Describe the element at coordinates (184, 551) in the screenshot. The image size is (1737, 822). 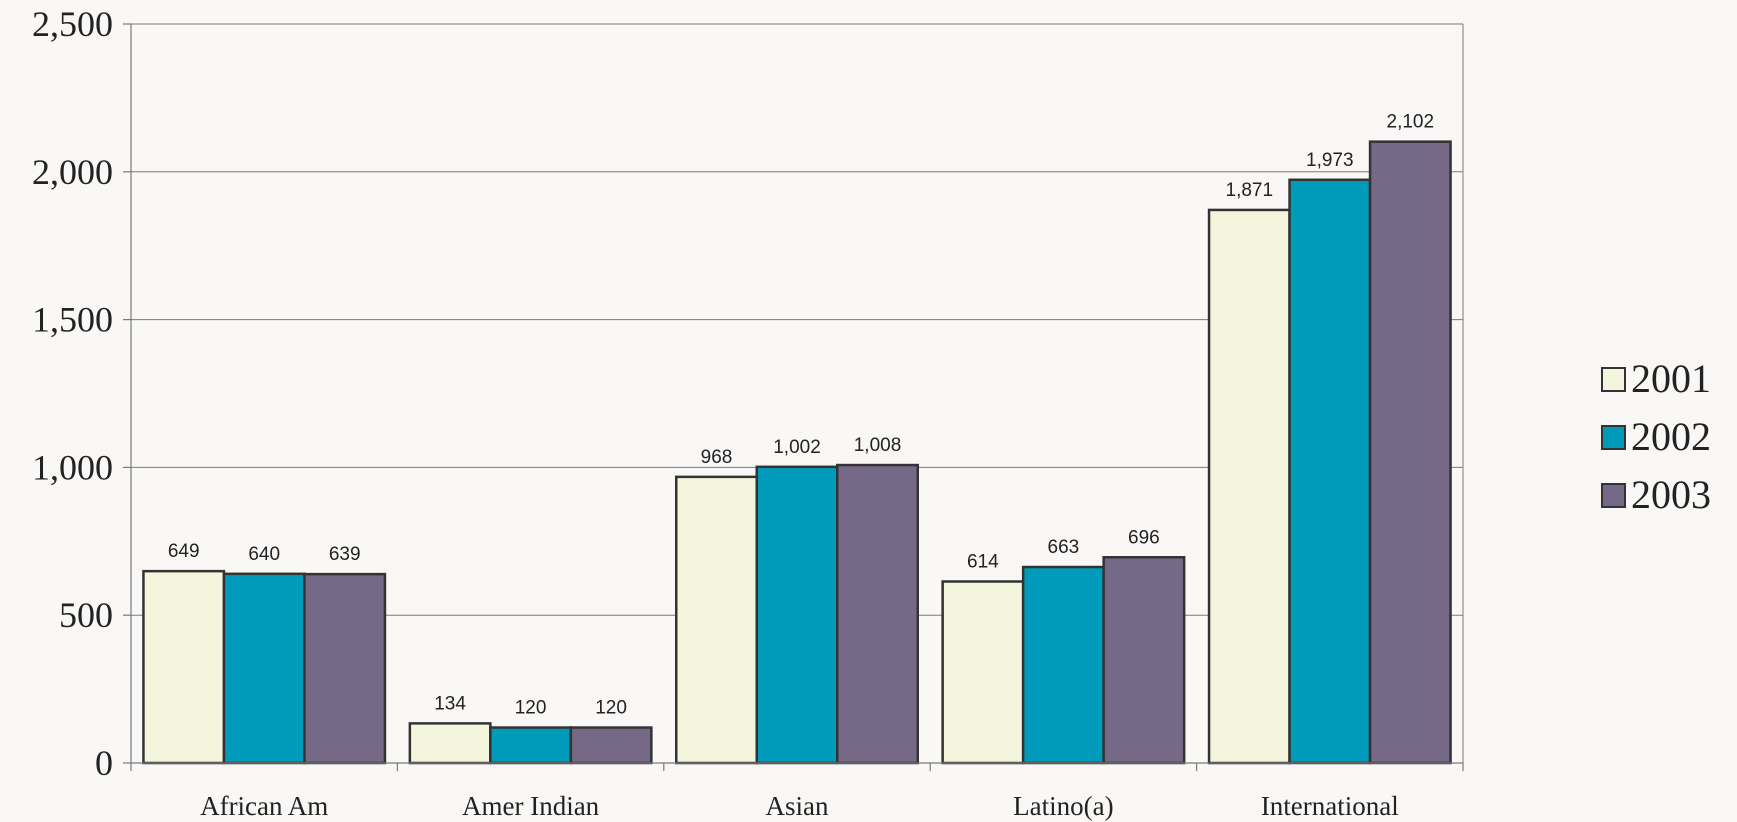
I see `data-label: 649` at that location.